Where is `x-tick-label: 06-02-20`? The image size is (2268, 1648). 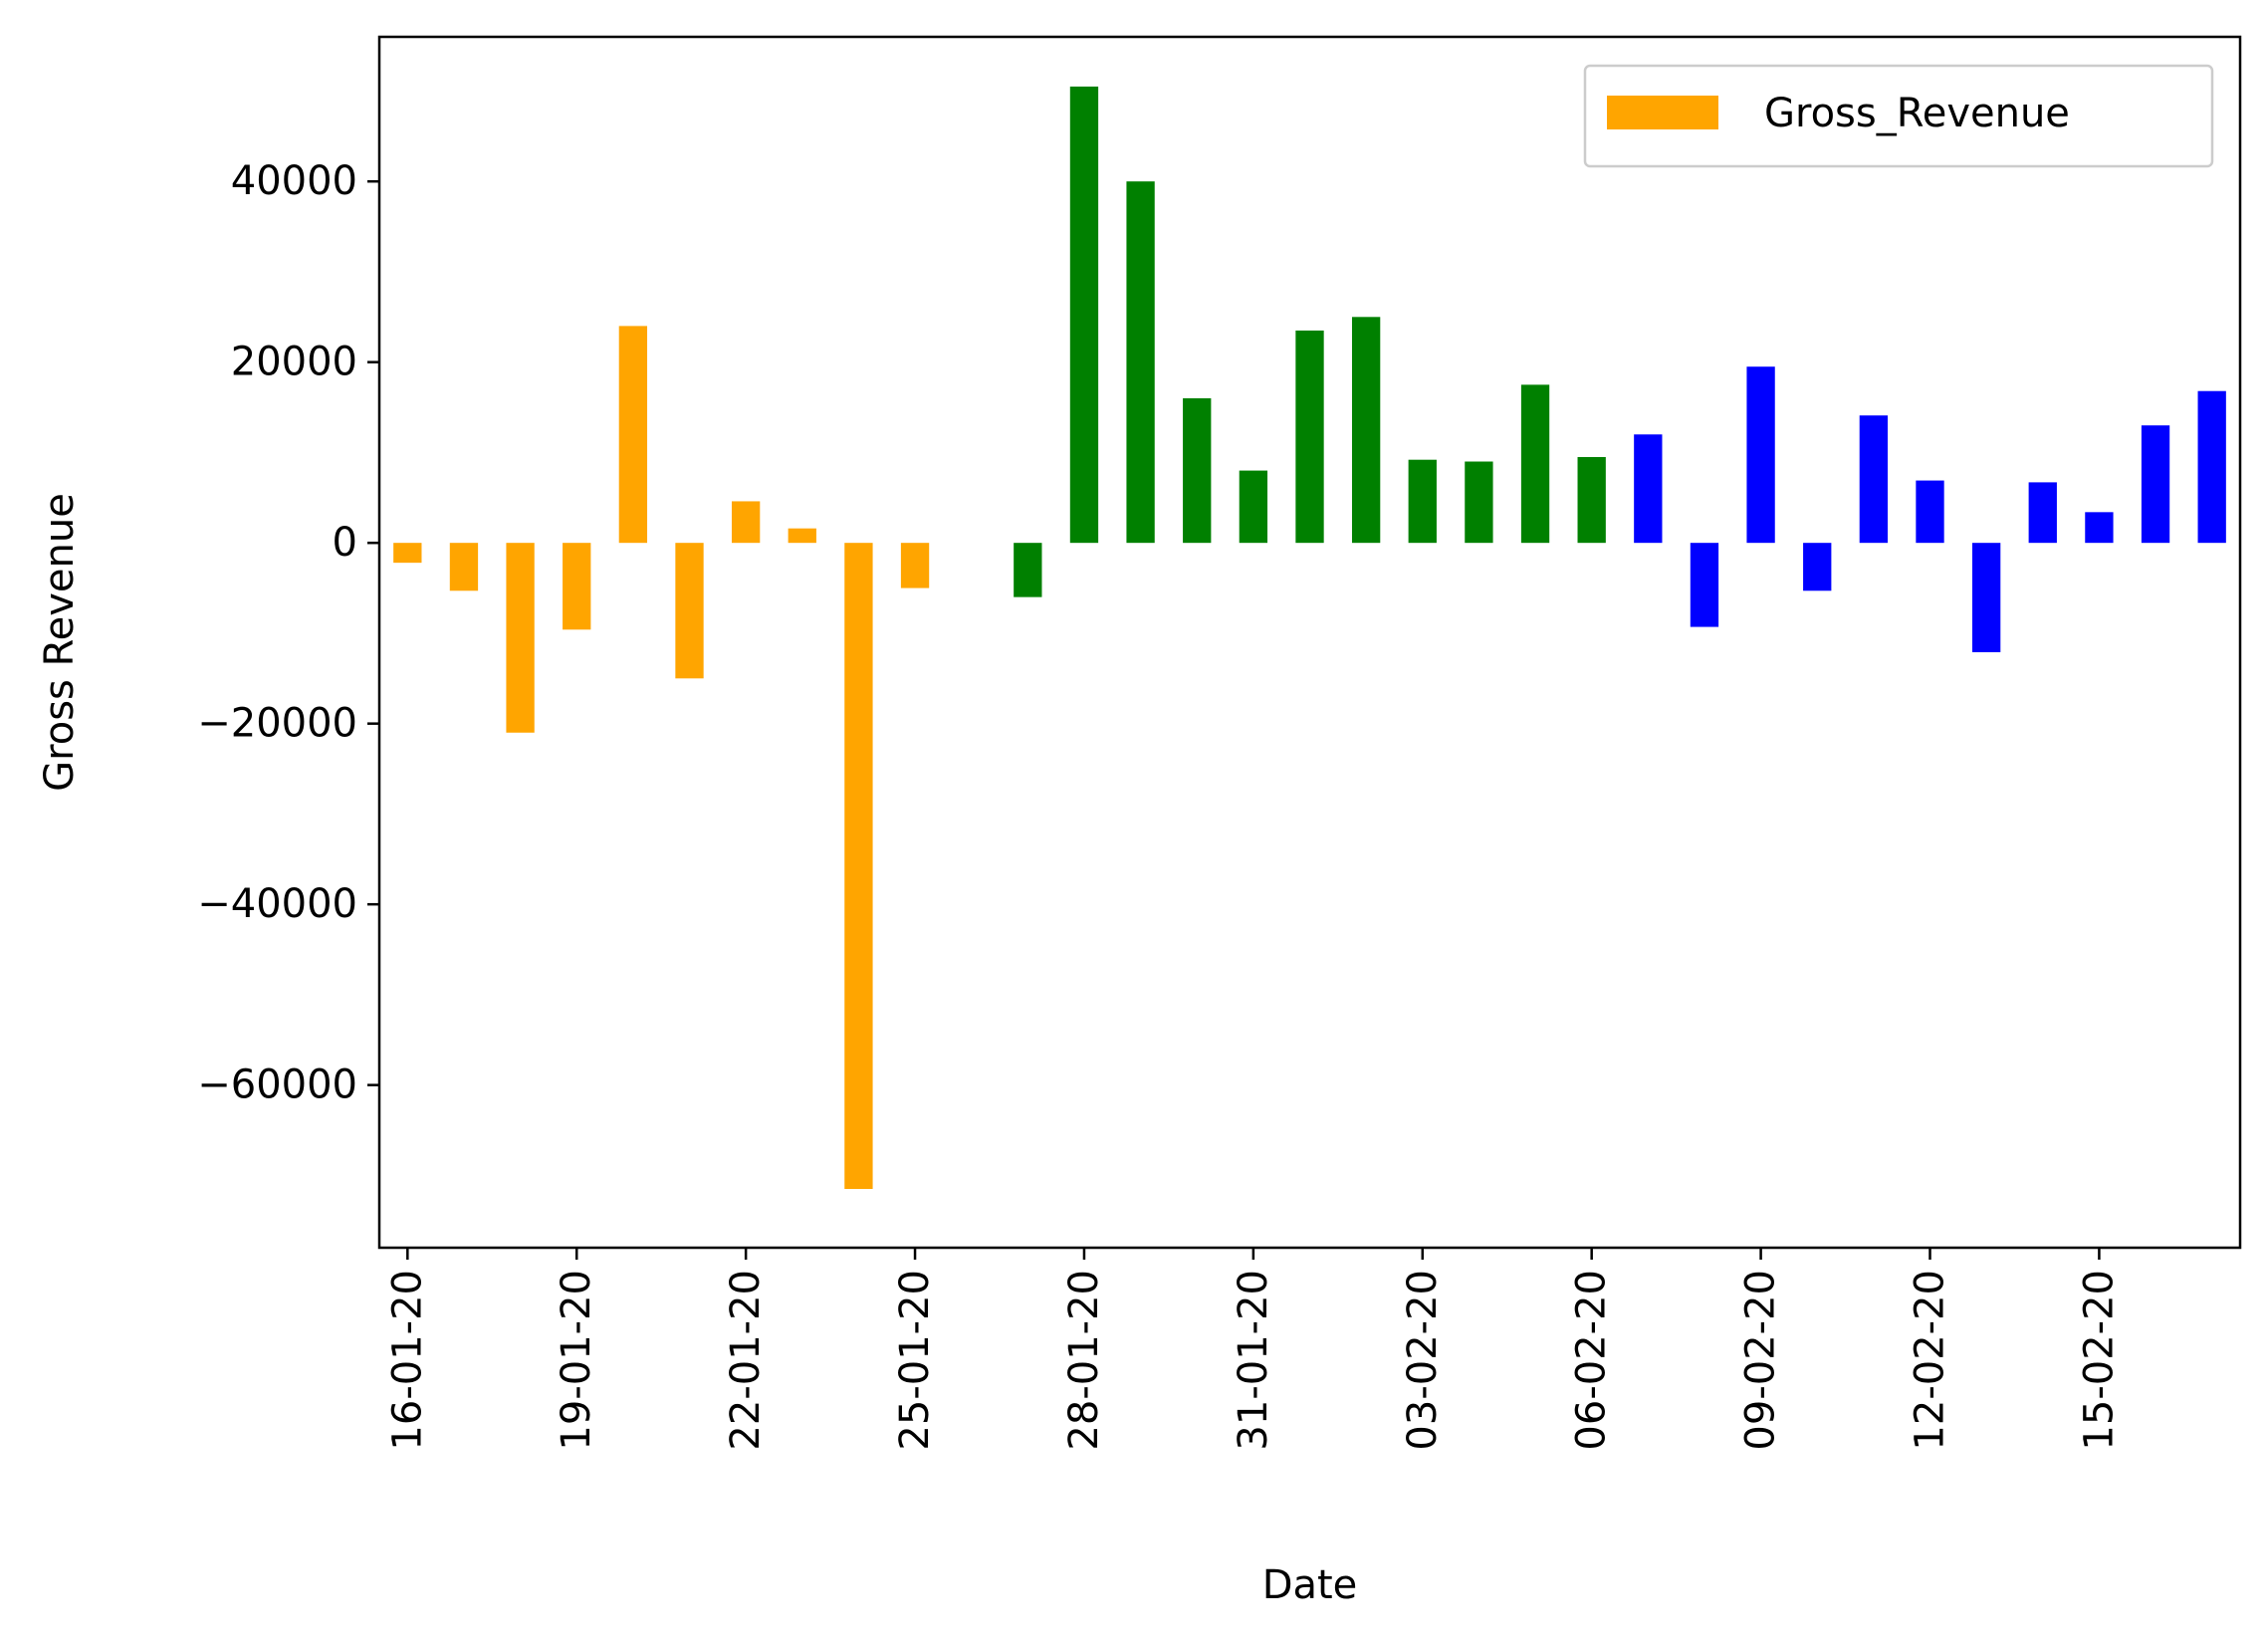 x-tick-label: 06-02-20 is located at coordinates (1592, 1361).